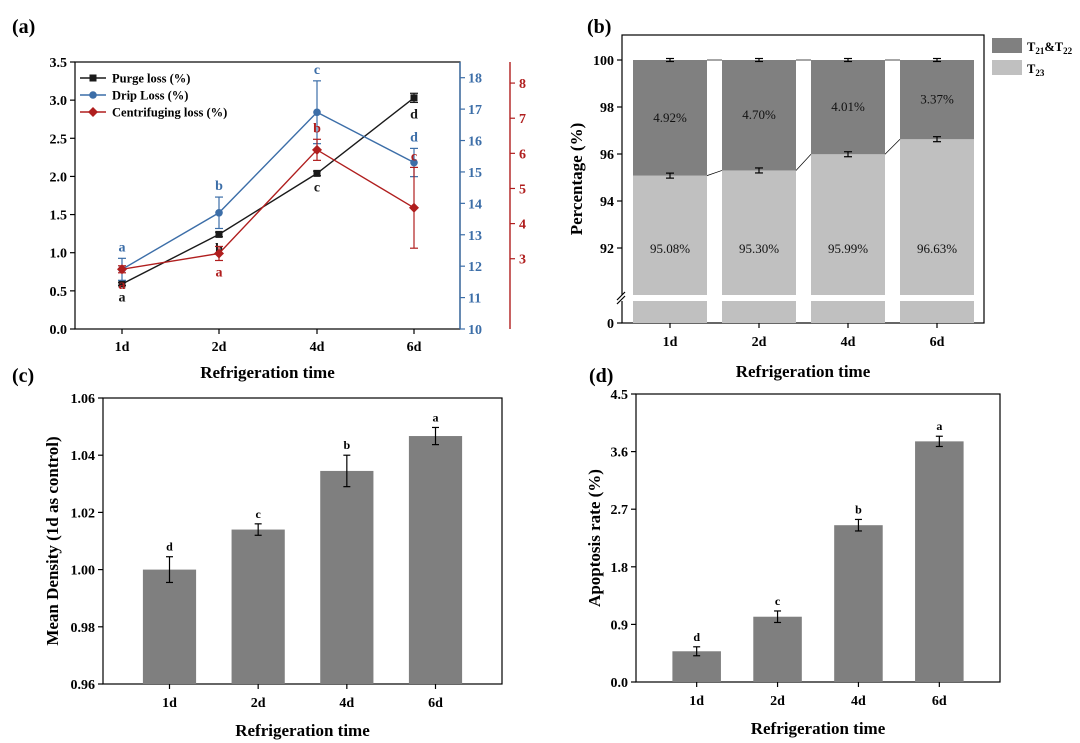 This screenshot has height=743, width=1080. Describe the element at coordinates (169, 703) in the screenshot. I see `x-tick-label: 1d` at that location.